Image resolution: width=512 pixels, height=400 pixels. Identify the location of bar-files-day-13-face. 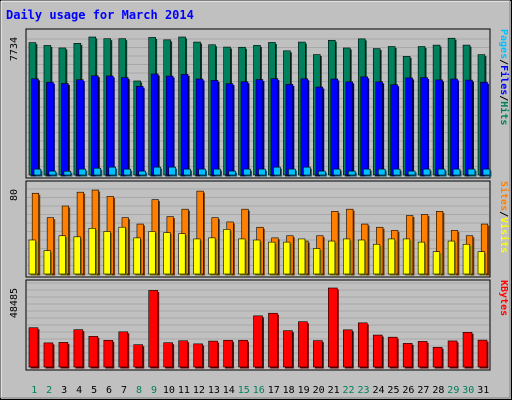
(214, 128).